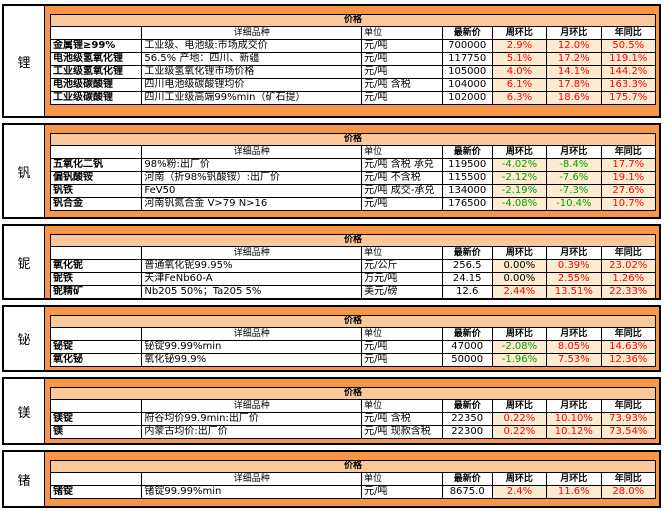 The image size is (665, 511). I want to click on mom-cell: -8.4%, so click(574, 165).